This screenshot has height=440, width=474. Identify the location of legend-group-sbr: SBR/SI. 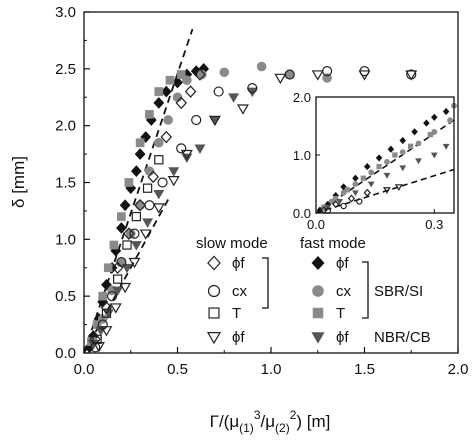
(398, 291).